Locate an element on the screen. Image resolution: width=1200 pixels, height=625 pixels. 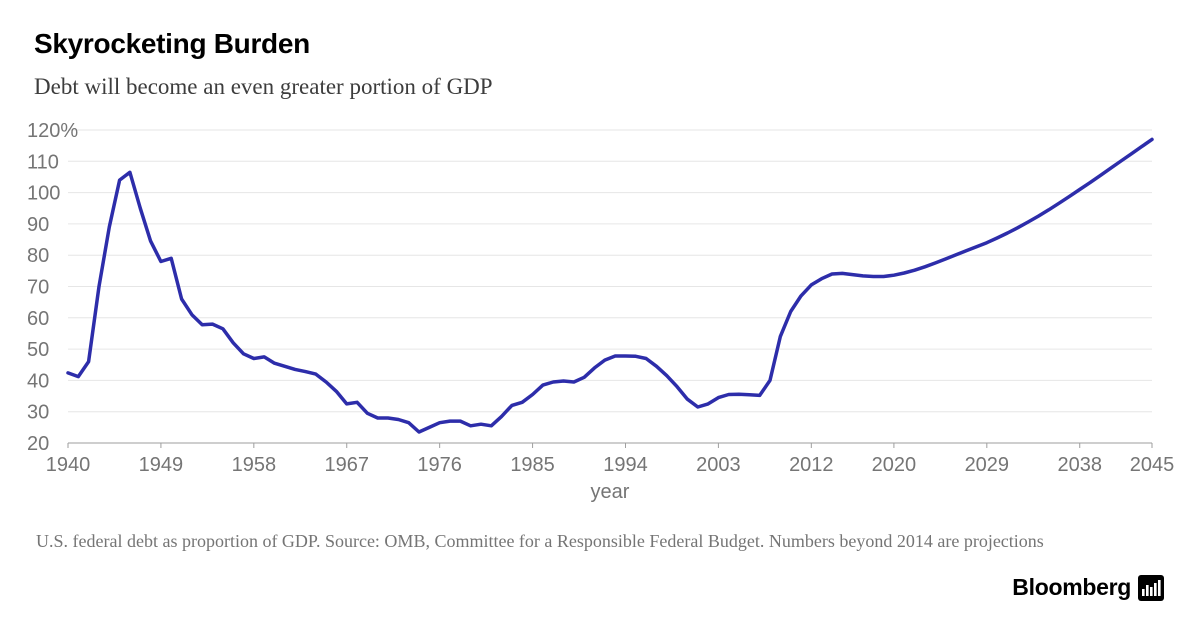
x-tick-label: 2029 is located at coordinates (987, 465).